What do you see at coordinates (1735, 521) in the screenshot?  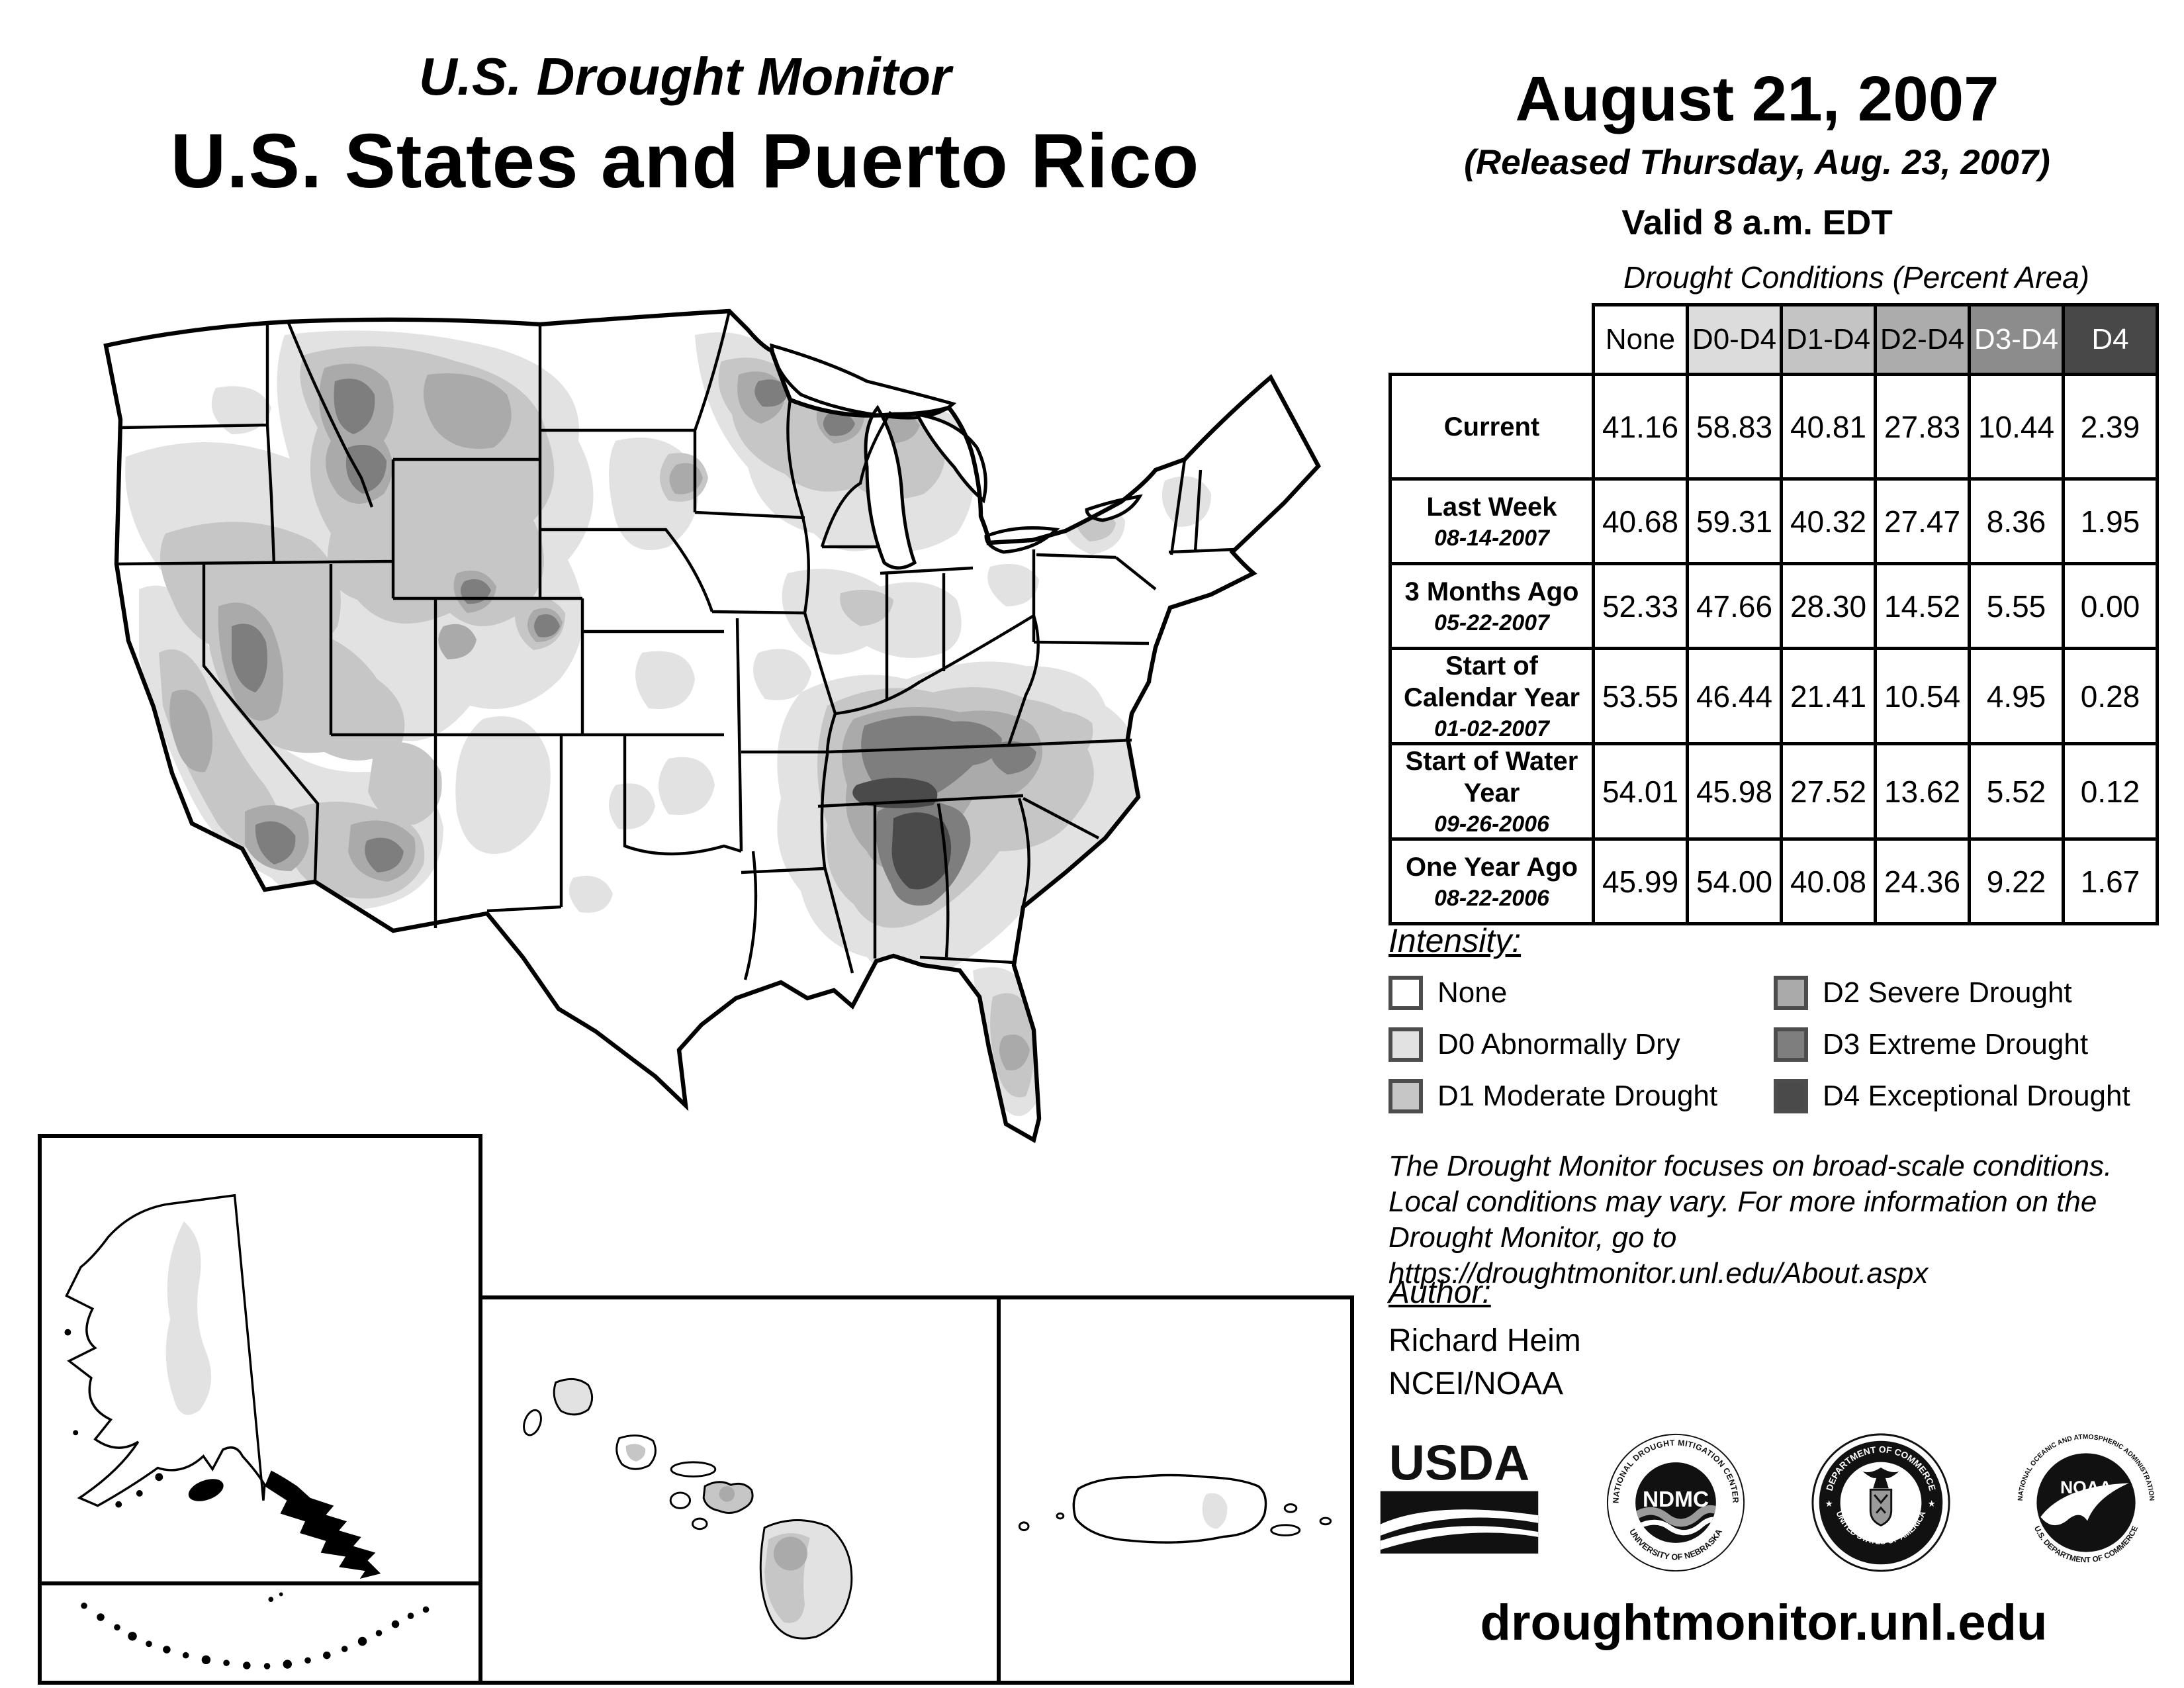 I see `table-cell: 59.31` at bounding box center [1735, 521].